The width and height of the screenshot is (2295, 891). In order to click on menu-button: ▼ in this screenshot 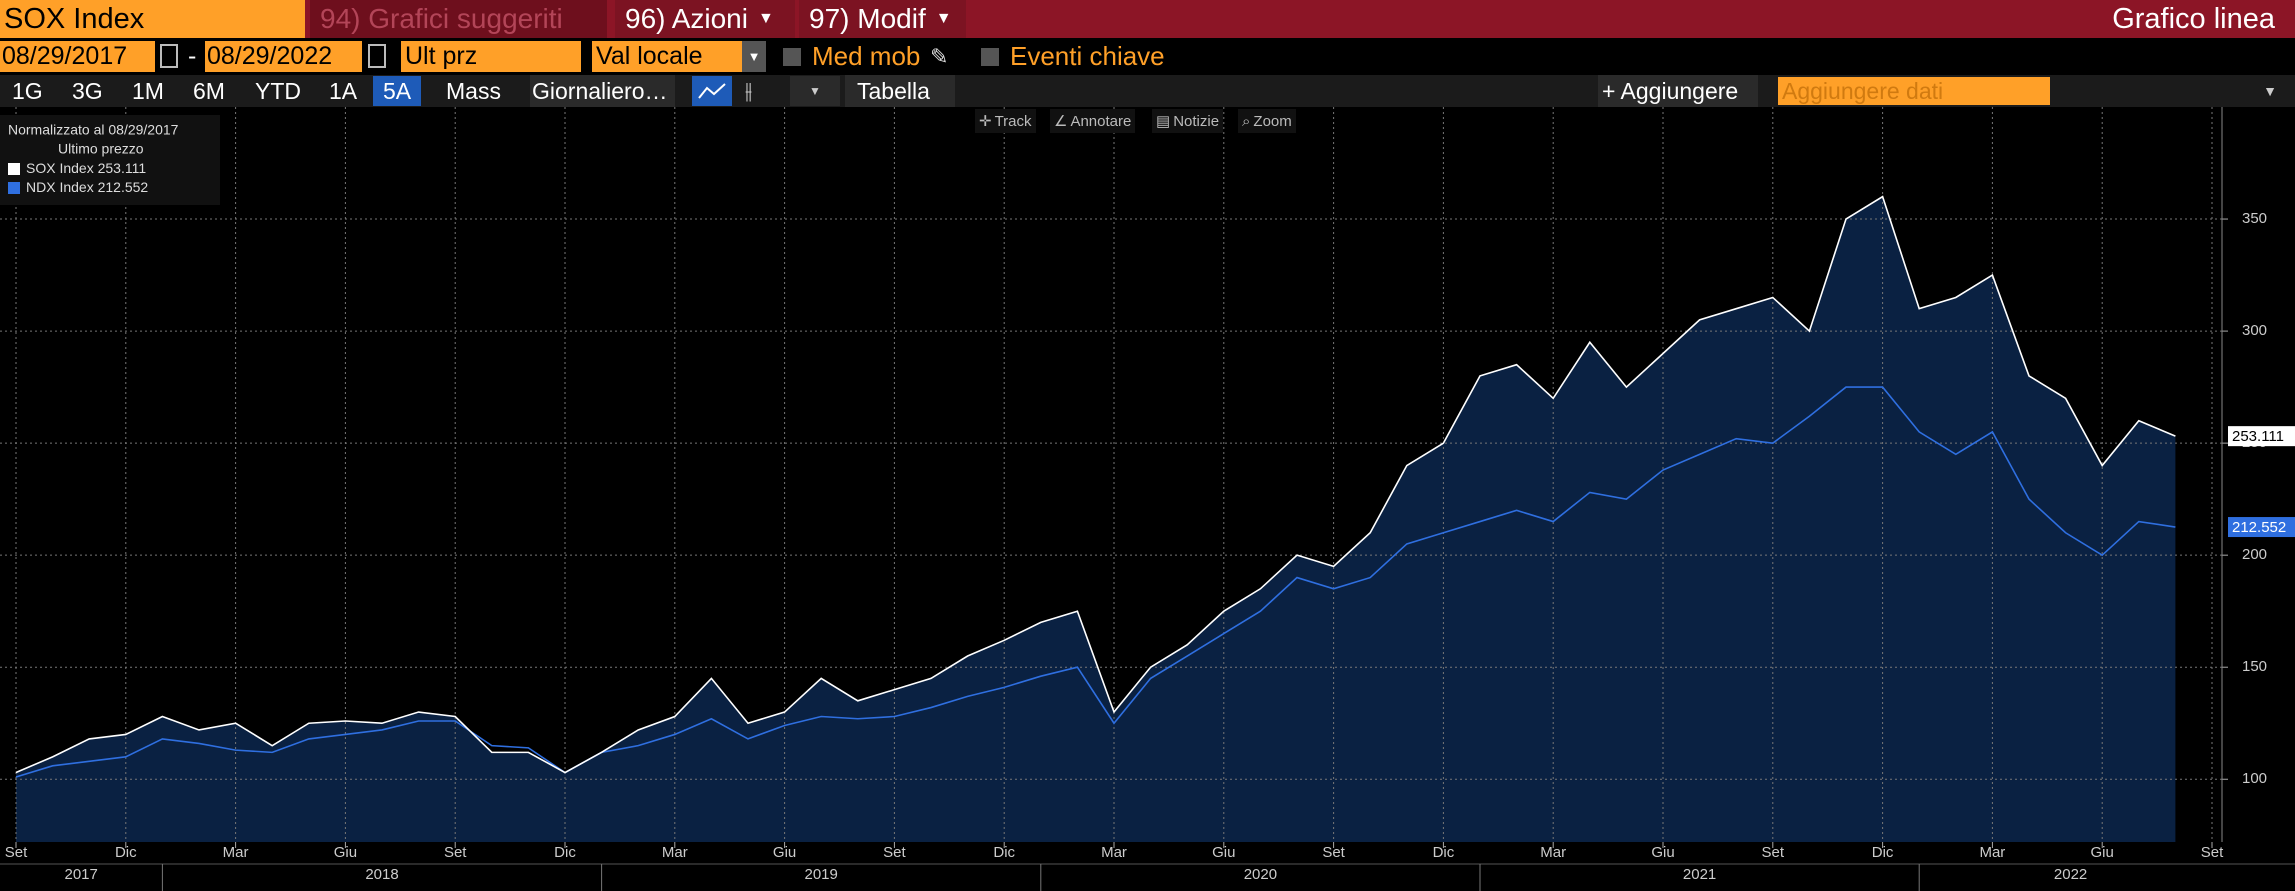, I will do `click(2270, 91)`.